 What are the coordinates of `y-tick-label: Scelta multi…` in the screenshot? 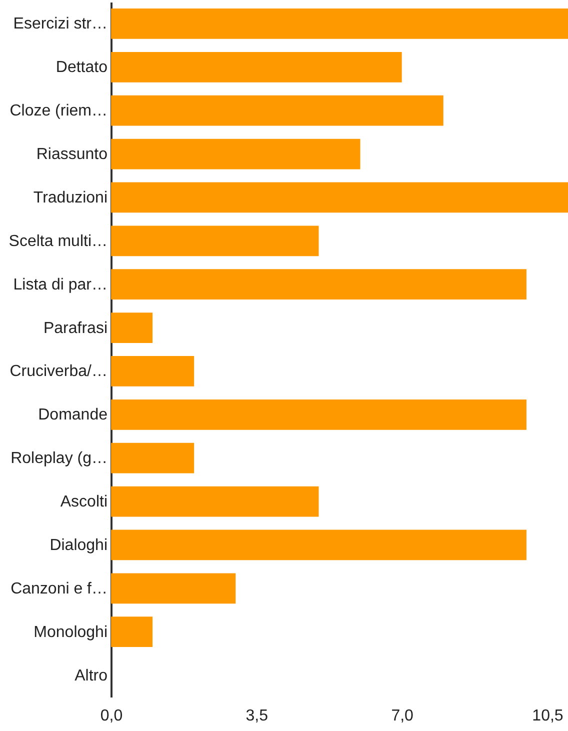 It's located at (58, 241).